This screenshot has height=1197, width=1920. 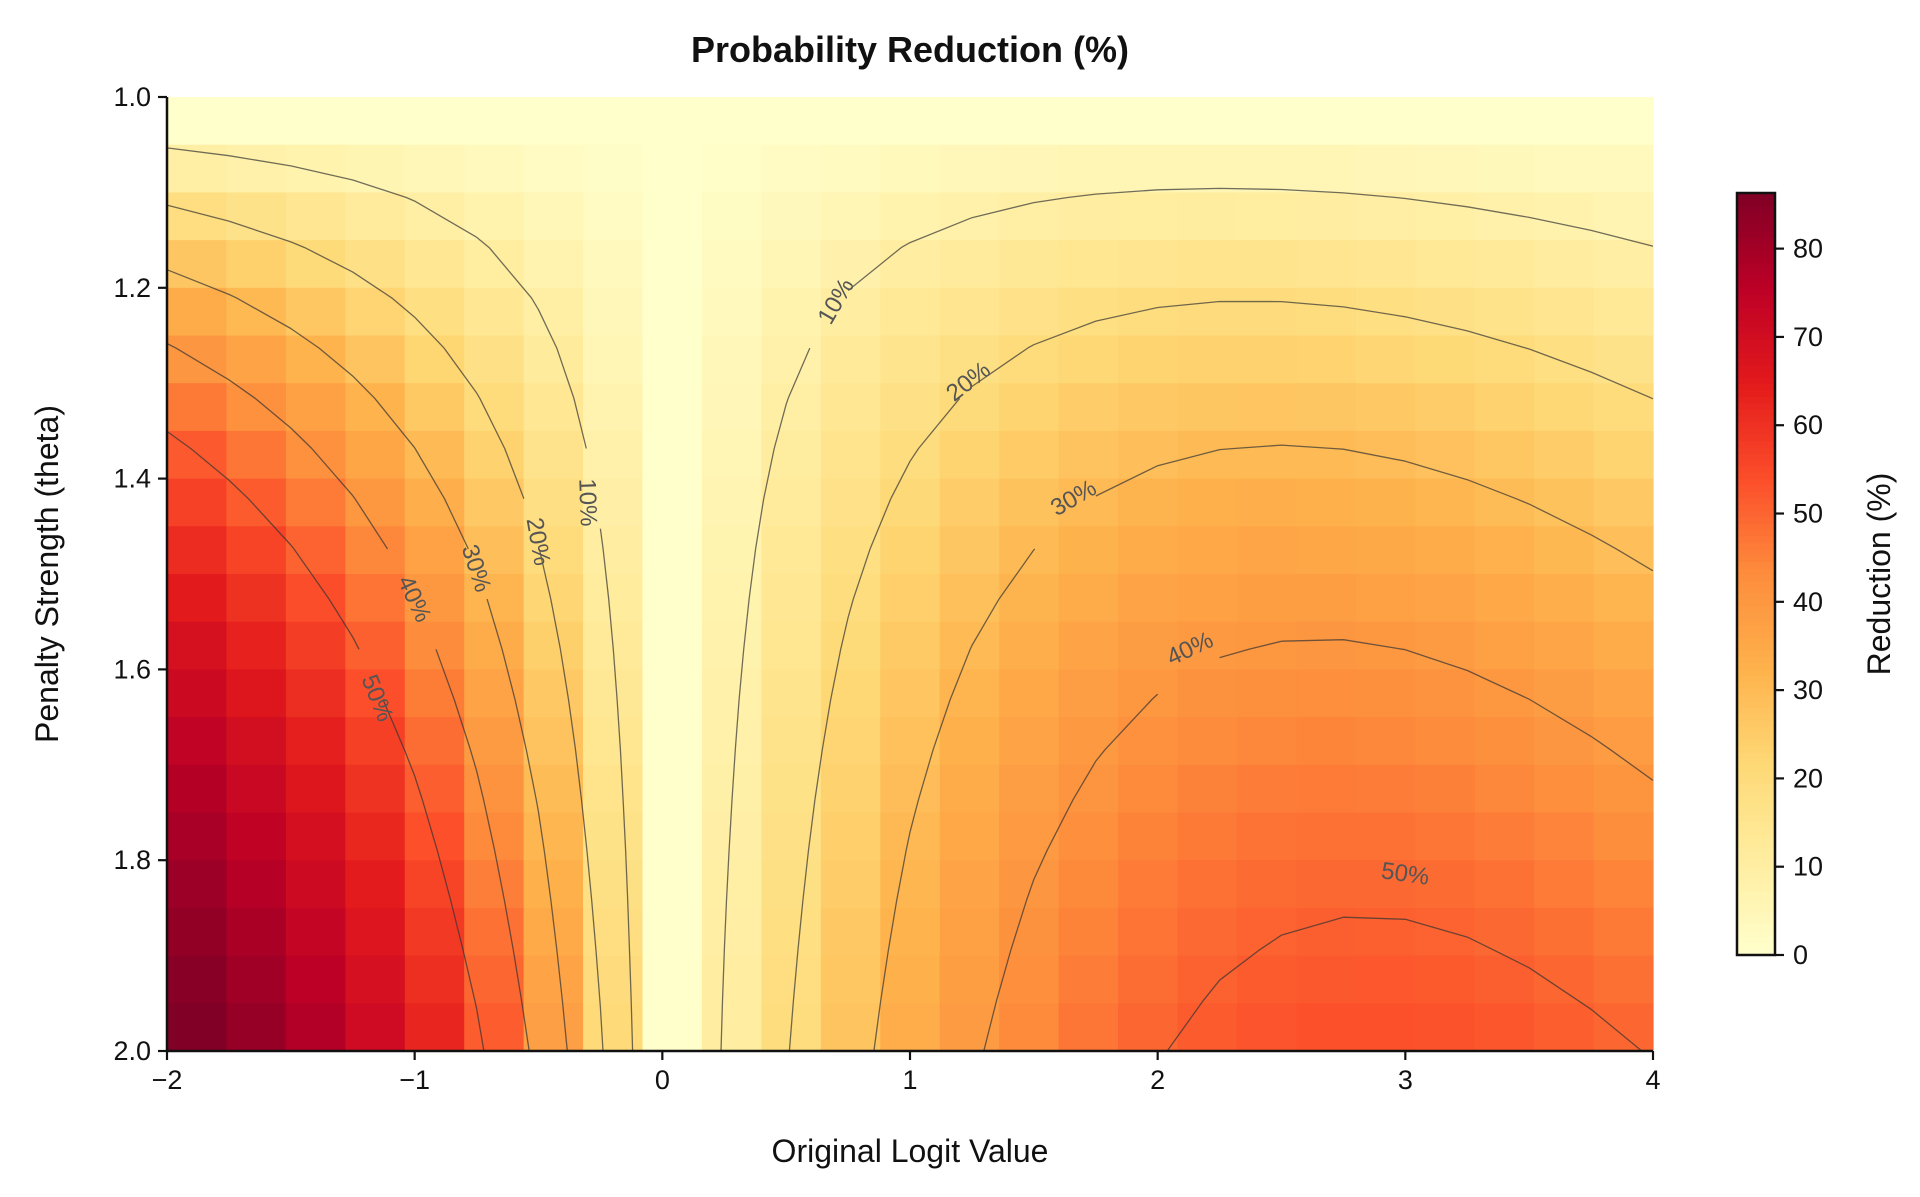 I want to click on colorbar-tick-label: 70, so click(x=1808, y=337).